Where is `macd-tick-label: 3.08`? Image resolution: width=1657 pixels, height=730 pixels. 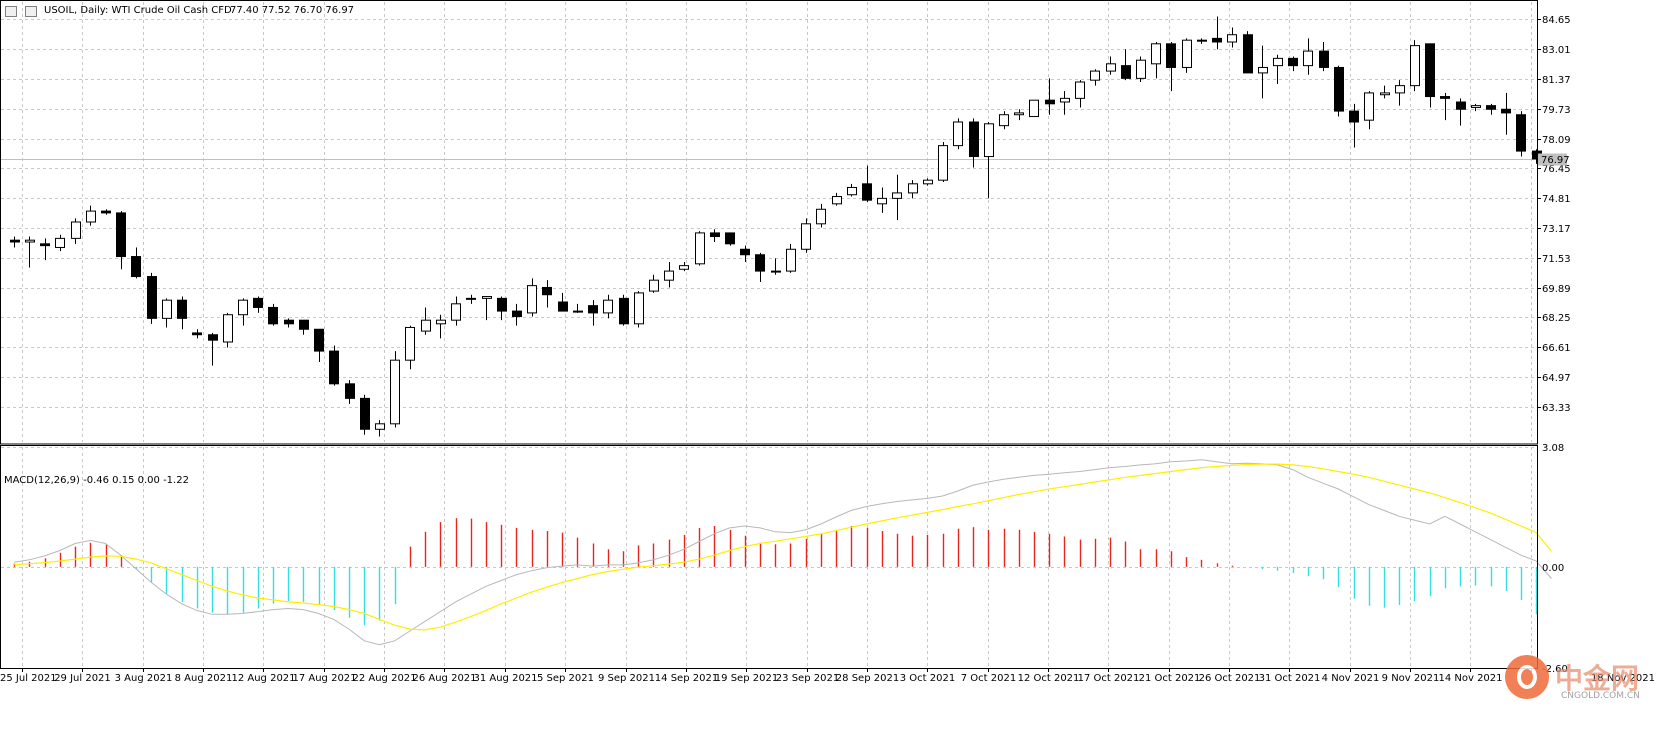 macd-tick-label: 3.08 is located at coordinates (1553, 448).